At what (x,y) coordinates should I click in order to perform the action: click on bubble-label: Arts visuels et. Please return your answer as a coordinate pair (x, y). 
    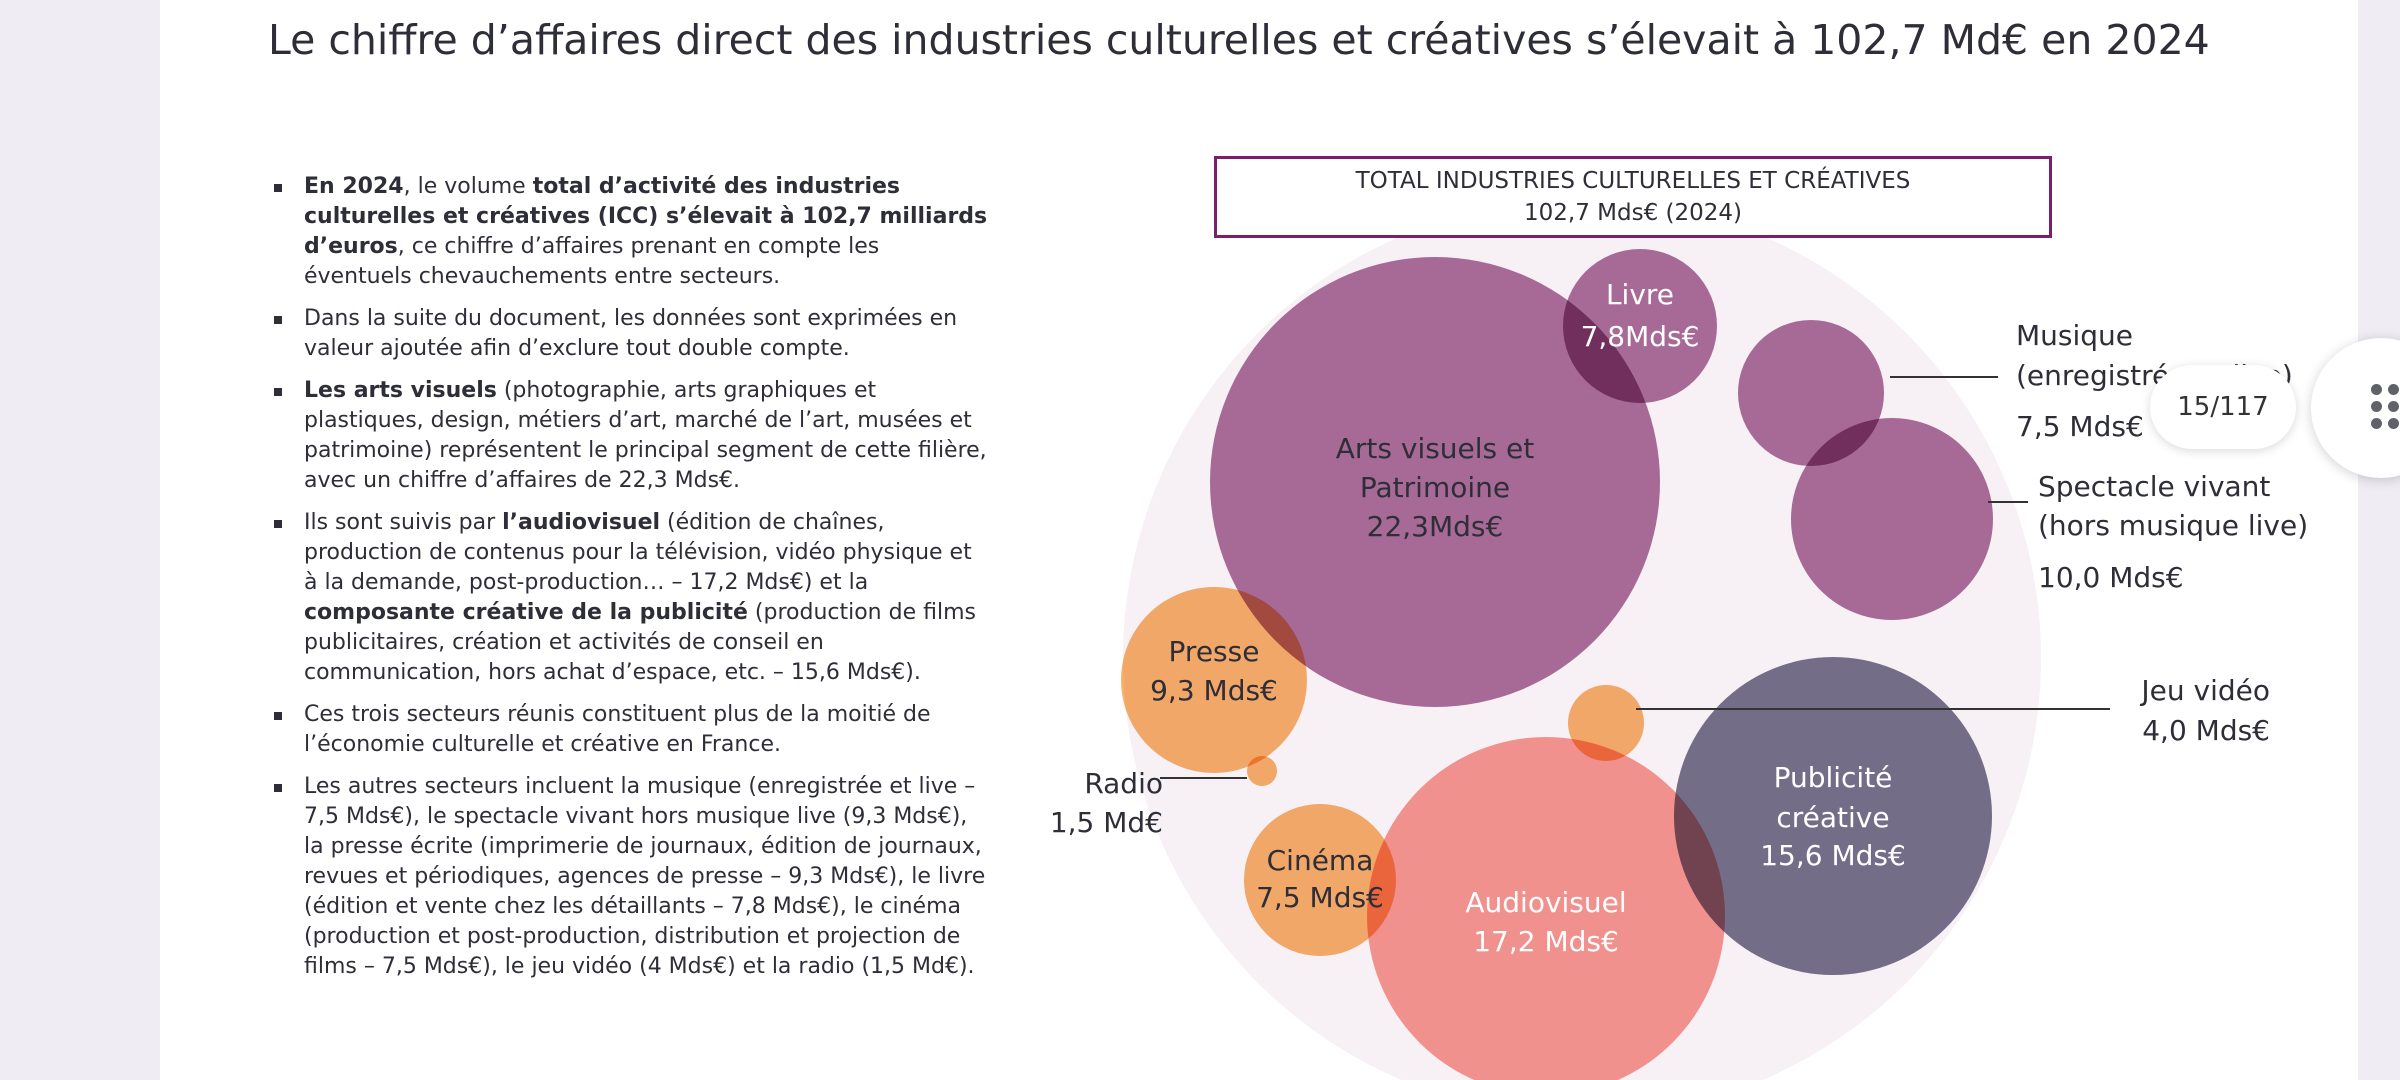
    Looking at the image, I should click on (1435, 448).